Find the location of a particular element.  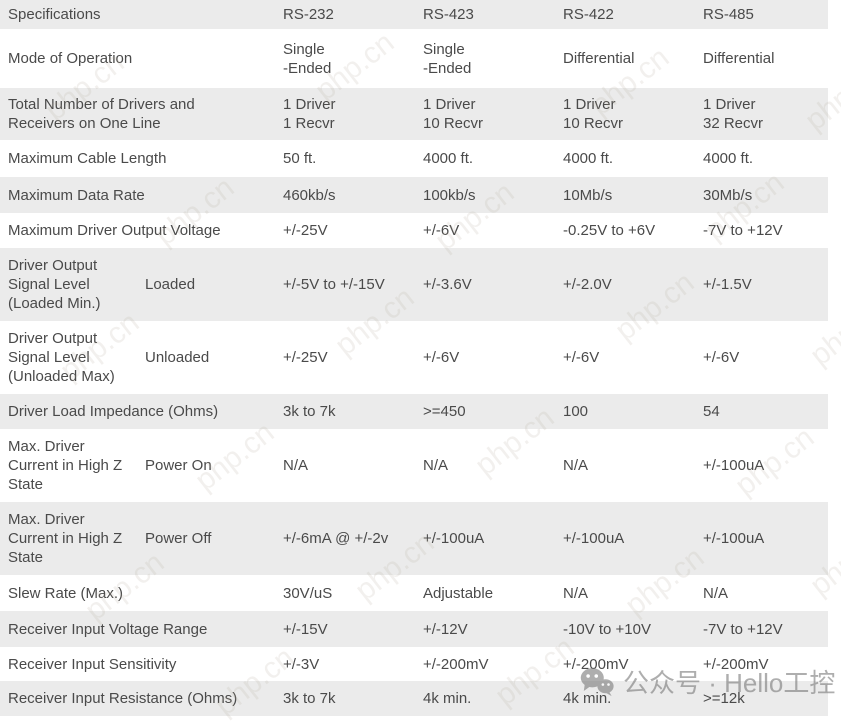

value-cell: 1 Driver 1 Recvr is located at coordinates (309, 114).